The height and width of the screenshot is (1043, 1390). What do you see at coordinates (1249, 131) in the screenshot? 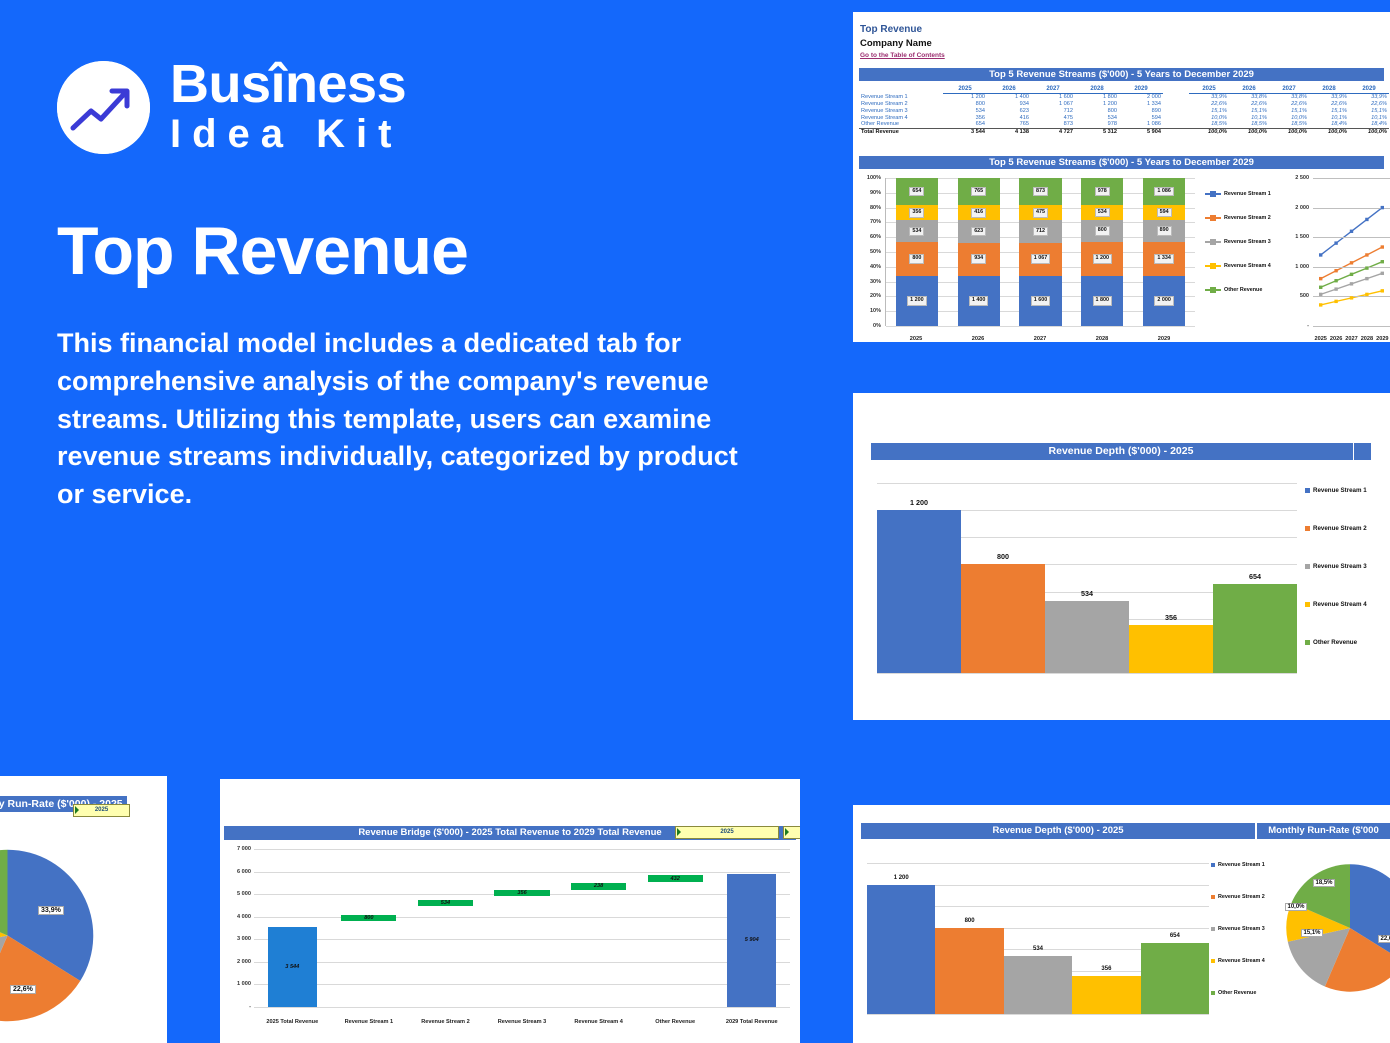
I see `cell-total-pct: 100,0%` at bounding box center [1249, 131].